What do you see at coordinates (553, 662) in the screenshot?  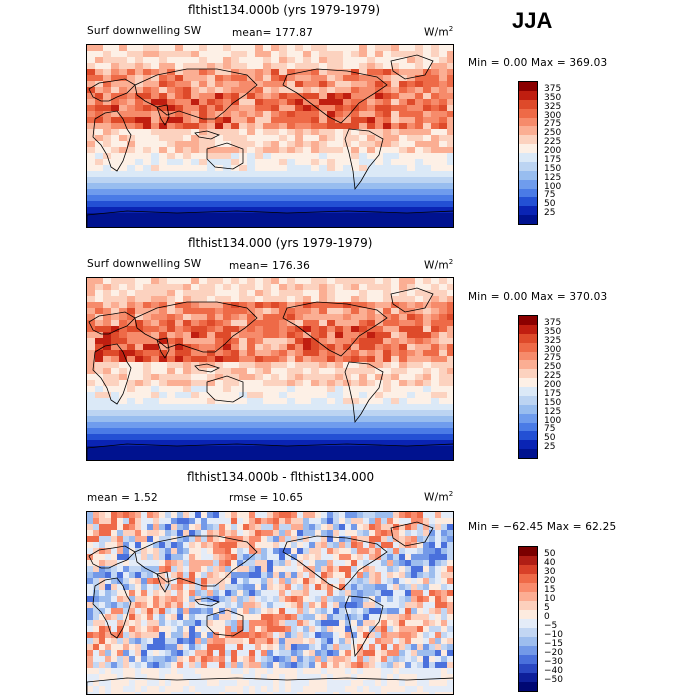 I see `colorbar-tick-label: −30` at bounding box center [553, 662].